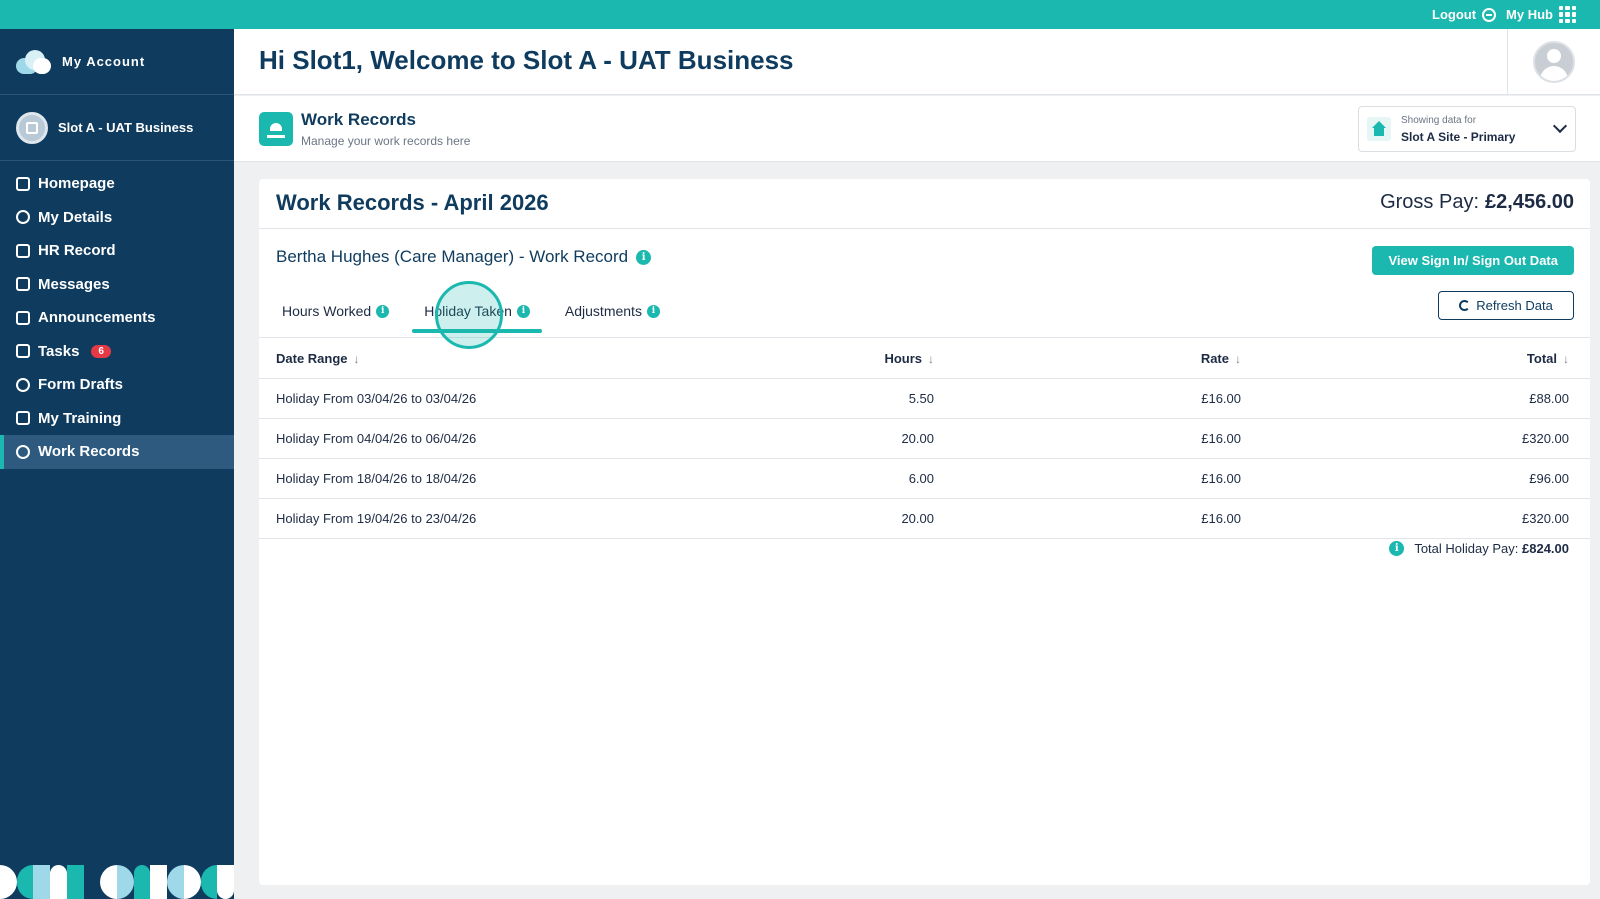  I want to click on table-header-row: Date Range ↓ Hours ↓ Rate ↓ Total ↓, so click(924, 359).